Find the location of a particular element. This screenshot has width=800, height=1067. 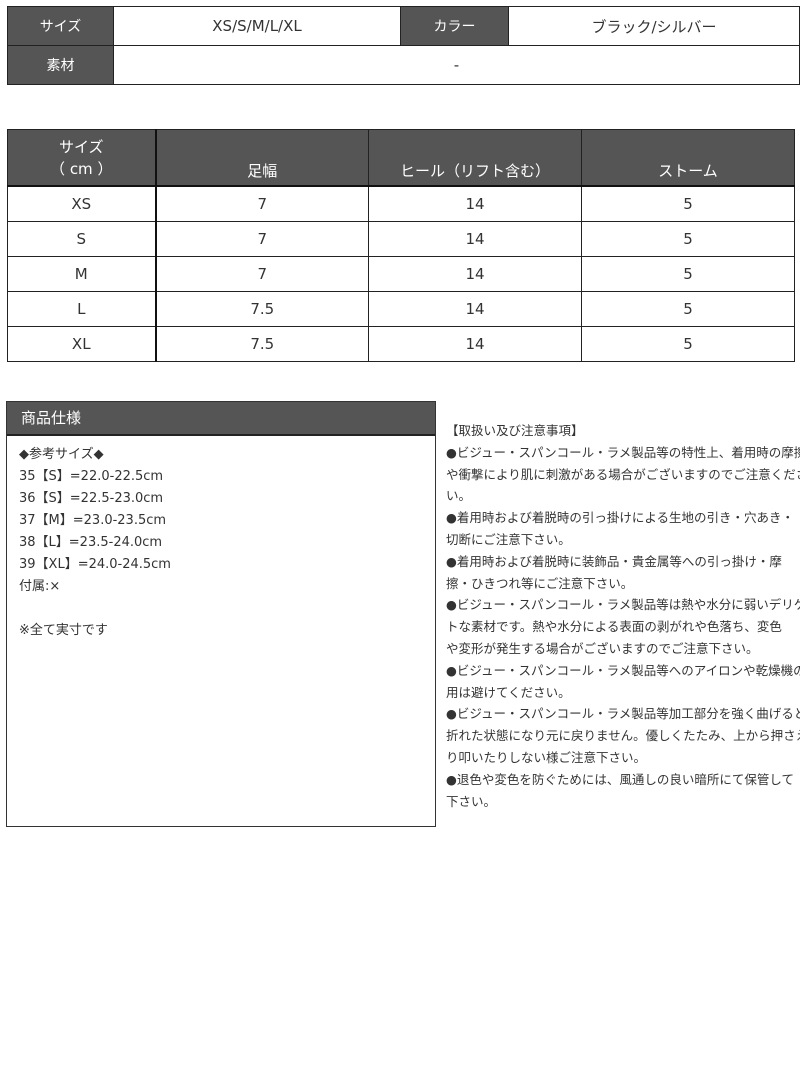

spec-line: 39【XL】=24.0-24.5cm is located at coordinates (95, 564).